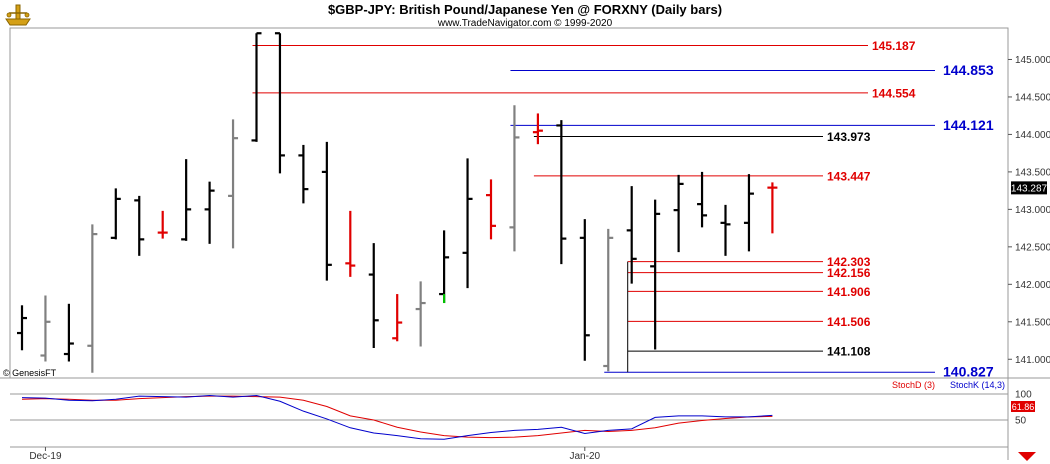 The width and height of the screenshot is (1050, 464). What do you see at coordinates (1032, 172) in the screenshot?
I see `price-axis-label: 143.500` at bounding box center [1032, 172].